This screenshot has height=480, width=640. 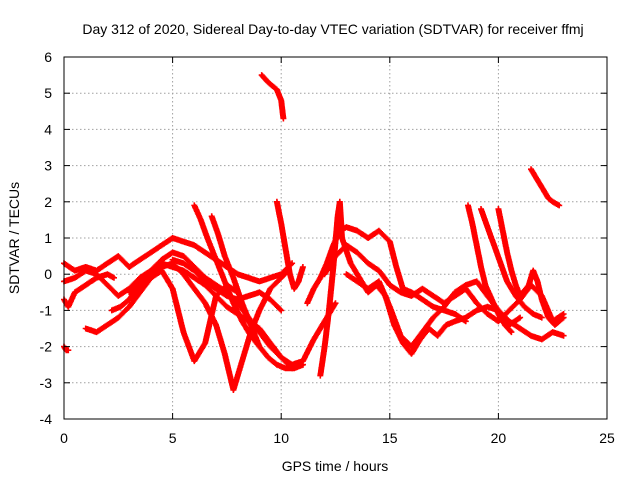 I want to click on y-tick-label: 2, so click(x=48, y=202).